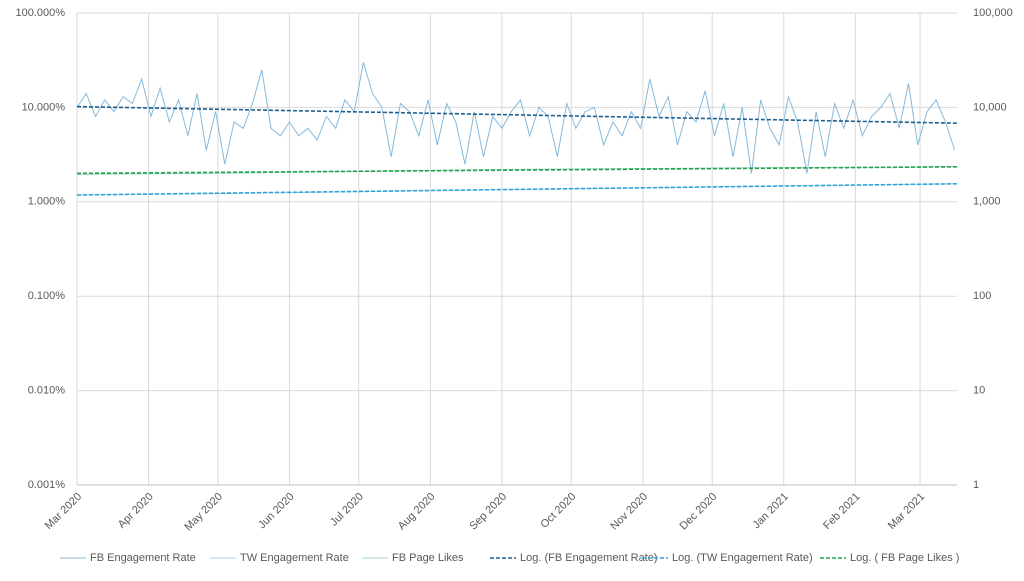  I want to click on legend-label: FB Page Likes, so click(428, 558).